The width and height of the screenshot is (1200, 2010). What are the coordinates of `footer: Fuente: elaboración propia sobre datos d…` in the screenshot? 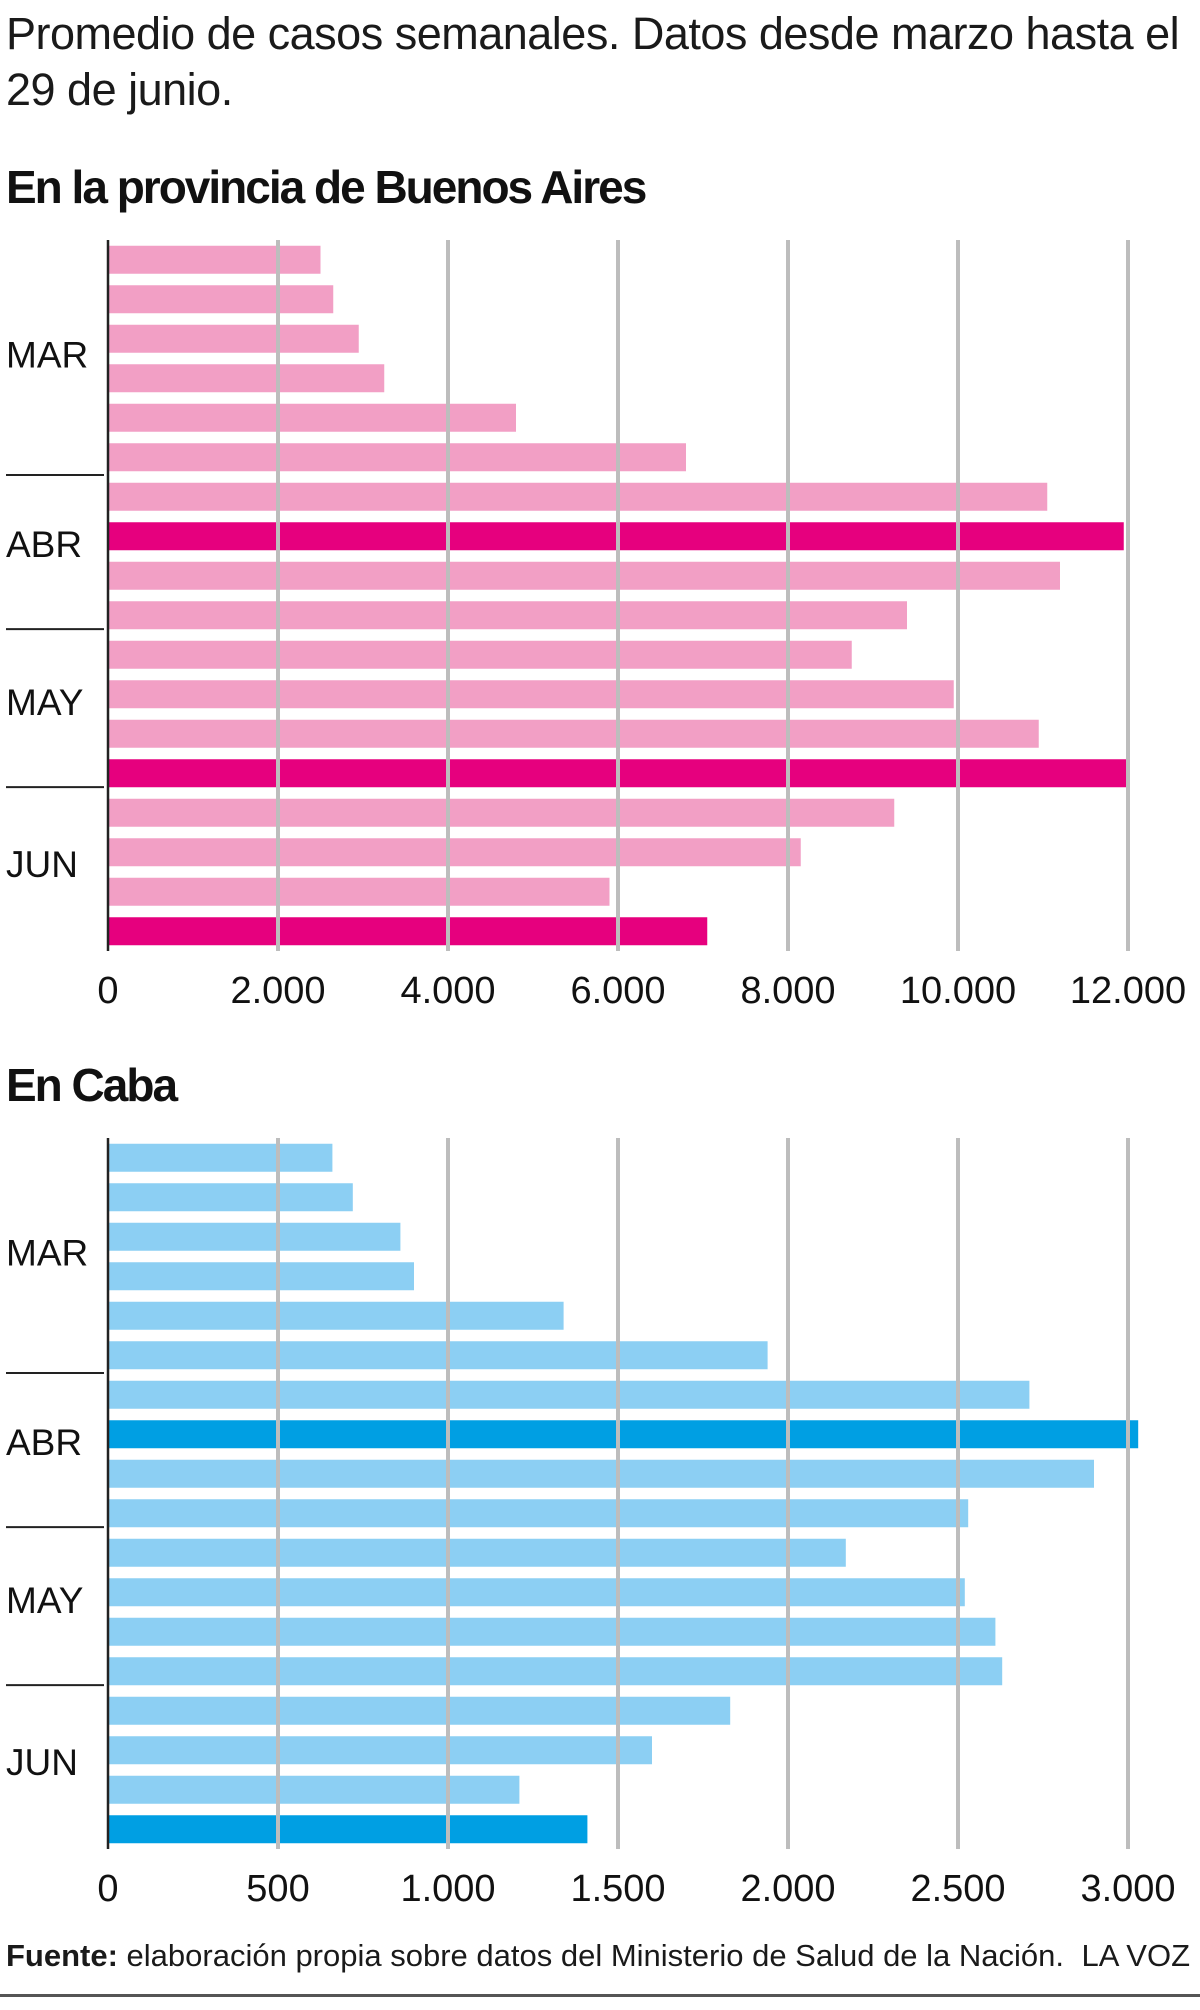 It's located at (600, 1956).